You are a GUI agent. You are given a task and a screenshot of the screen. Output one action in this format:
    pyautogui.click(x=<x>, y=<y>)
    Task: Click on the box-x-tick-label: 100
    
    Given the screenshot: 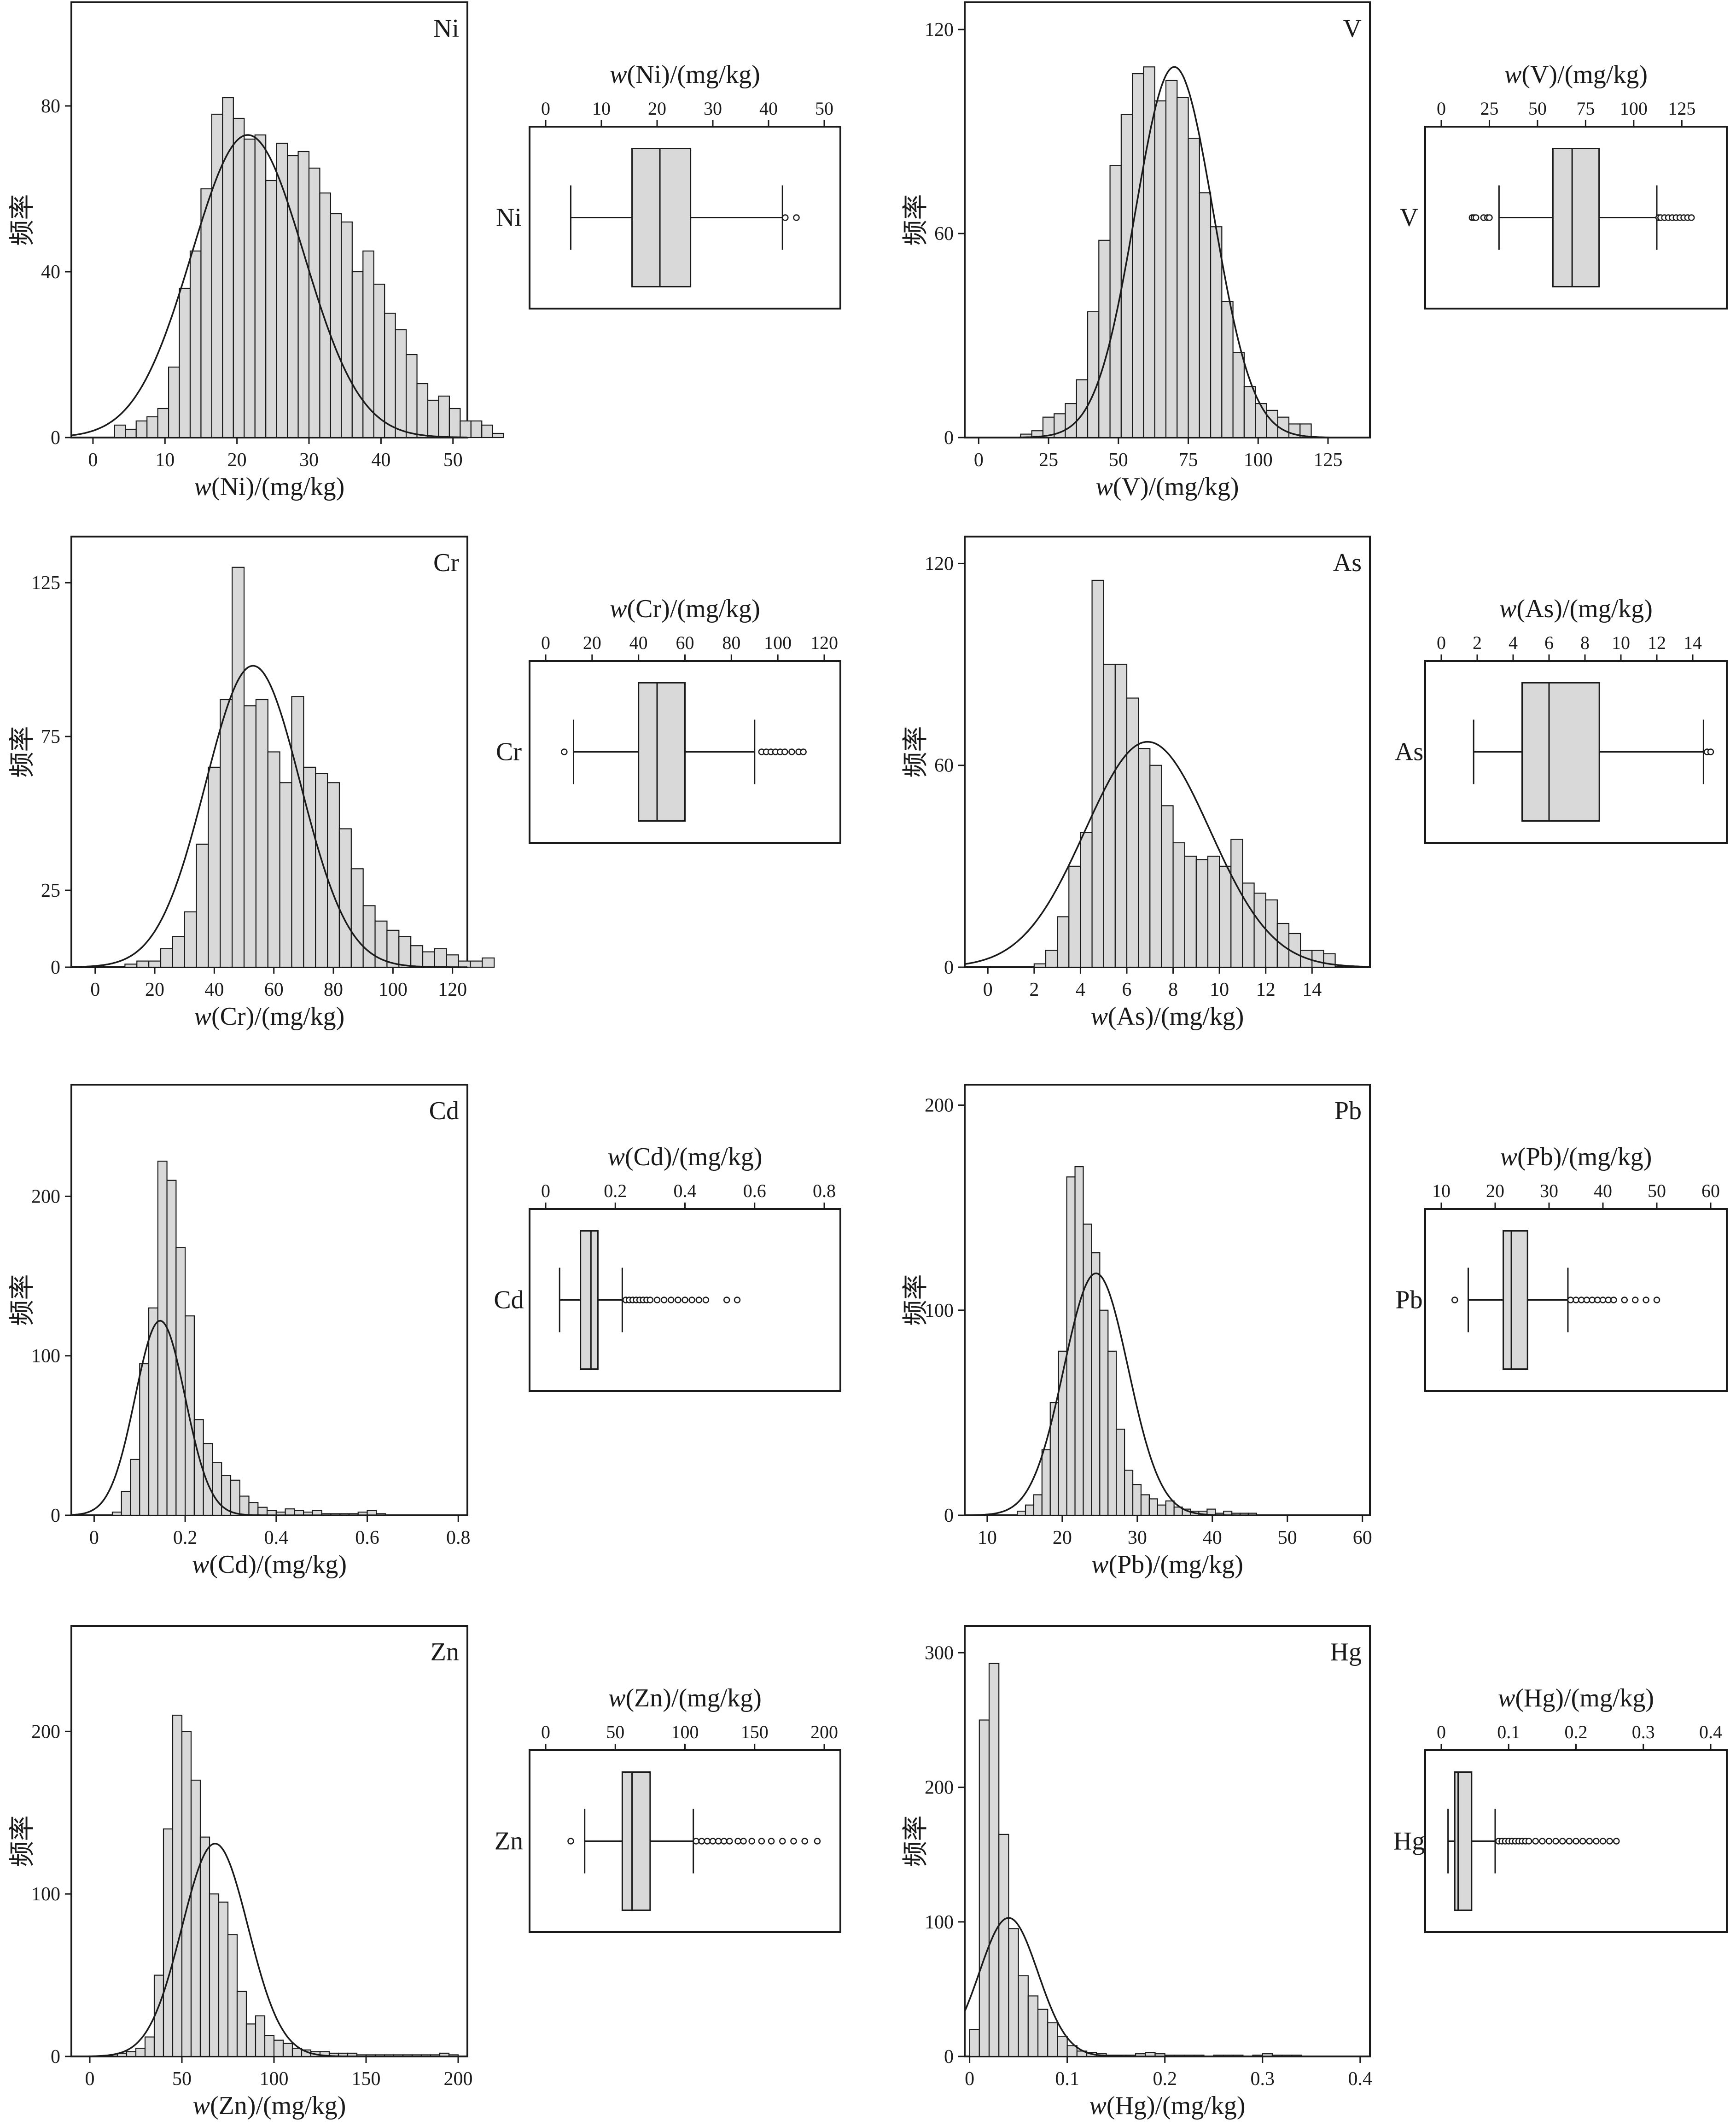 What is the action you would take?
    pyautogui.click(x=778, y=642)
    